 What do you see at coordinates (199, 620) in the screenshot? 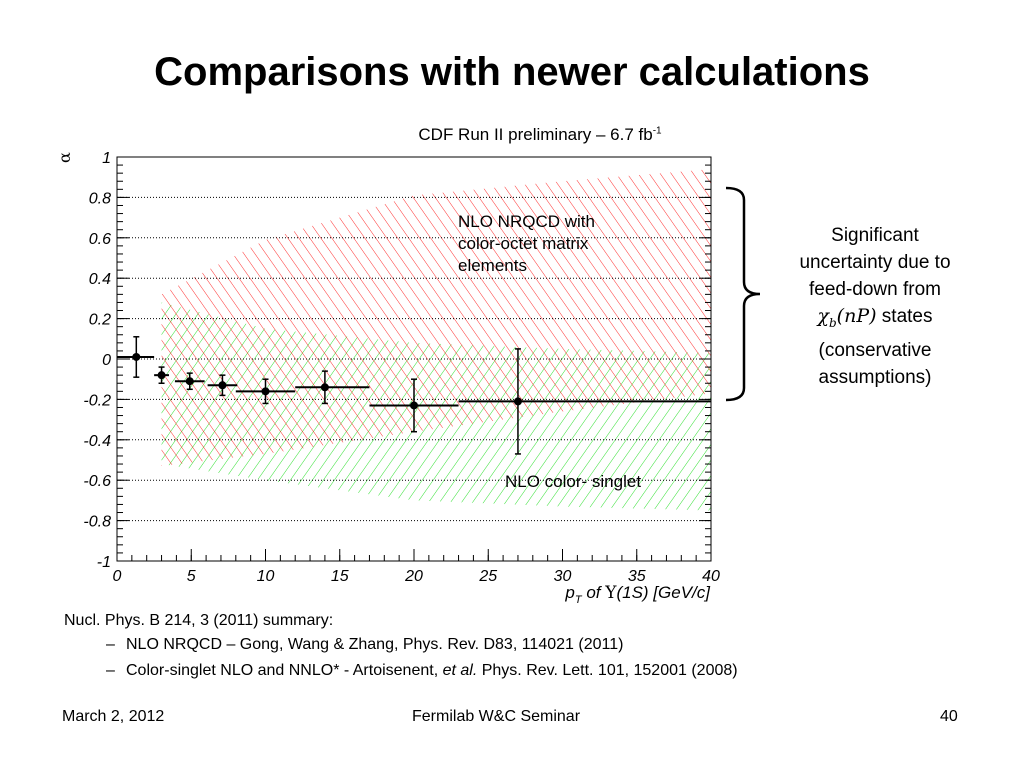
I see `references-heading: Nucl. Phys. B 214, 3 (2011) summary:` at bounding box center [199, 620].